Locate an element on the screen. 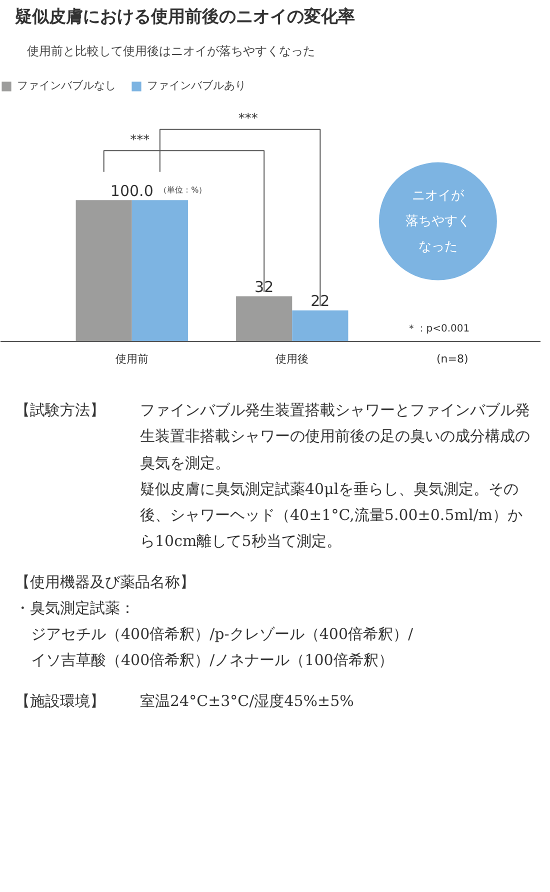  x-tick-label: 使用後 is located at coordinates (292, 359).